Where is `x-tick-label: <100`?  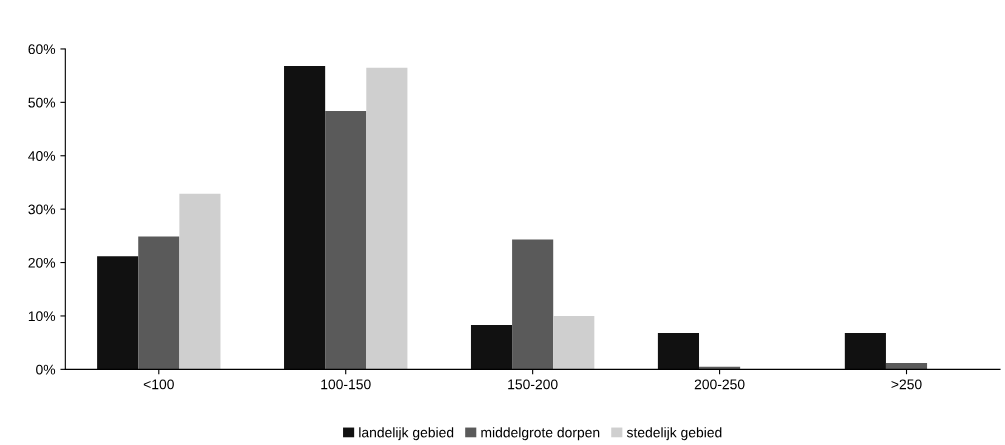 x-tick-label: <100 is located at coordinates (158, 384).